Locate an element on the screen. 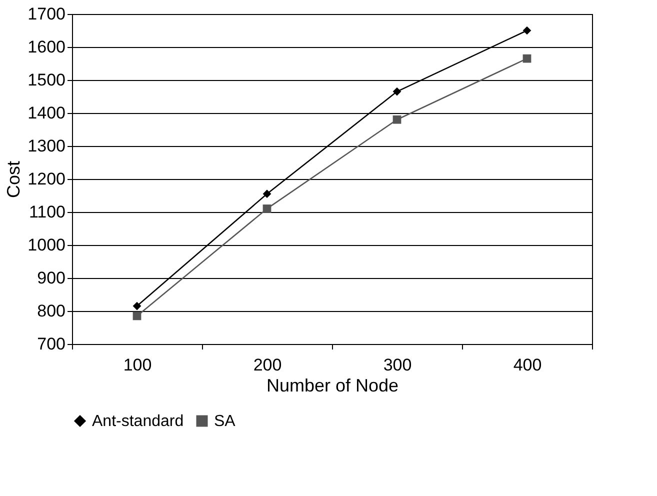 The height and width of the screenshot is (496, 657). x-tick-label: 200 is located at coordinates (267, 365).